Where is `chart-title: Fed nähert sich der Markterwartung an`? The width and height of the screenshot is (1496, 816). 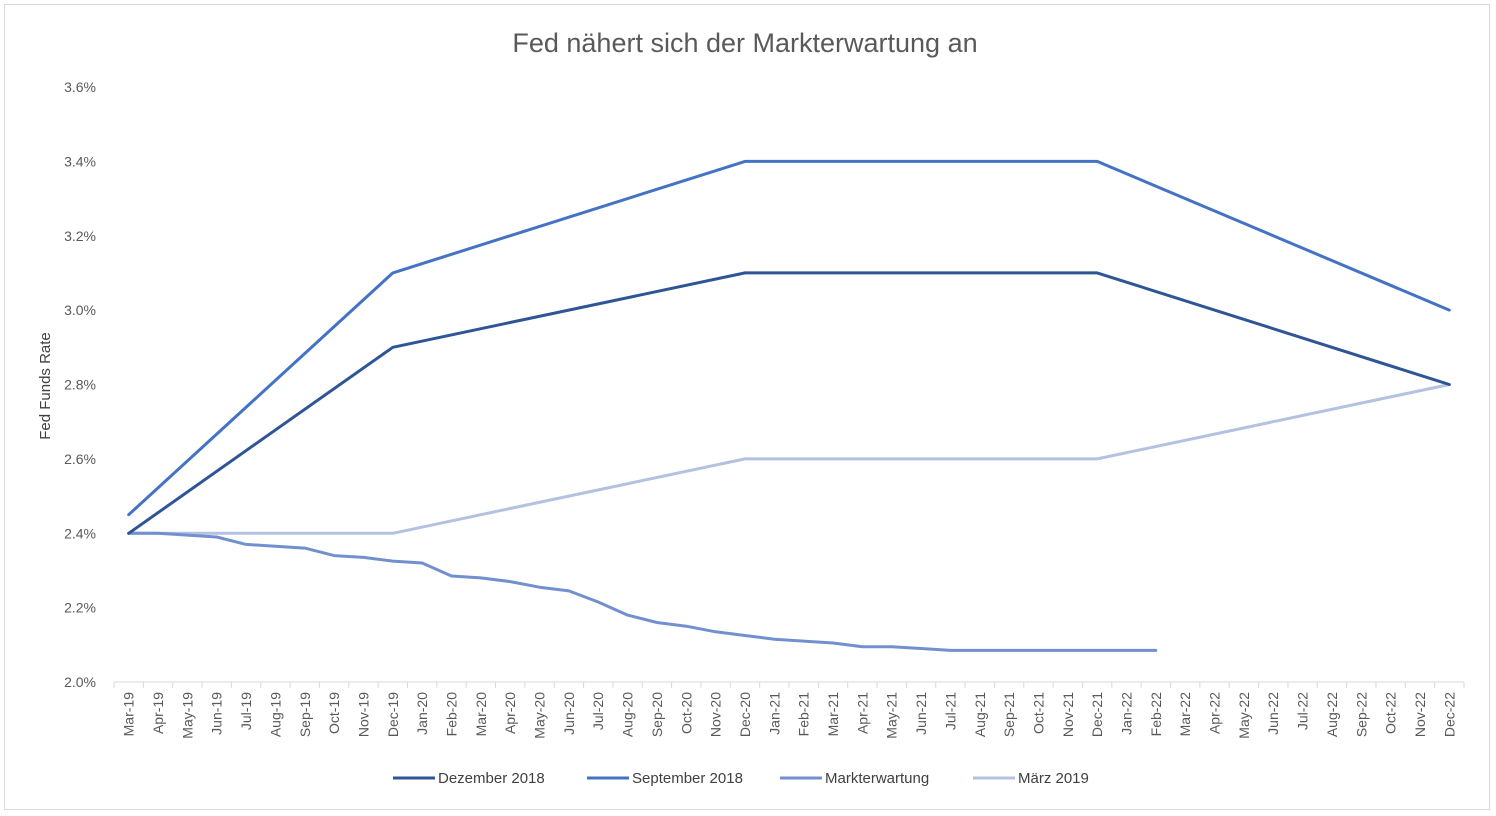 chart-title: Fed nähert sich der Markterwartung an is located at coordinates (744, 43).